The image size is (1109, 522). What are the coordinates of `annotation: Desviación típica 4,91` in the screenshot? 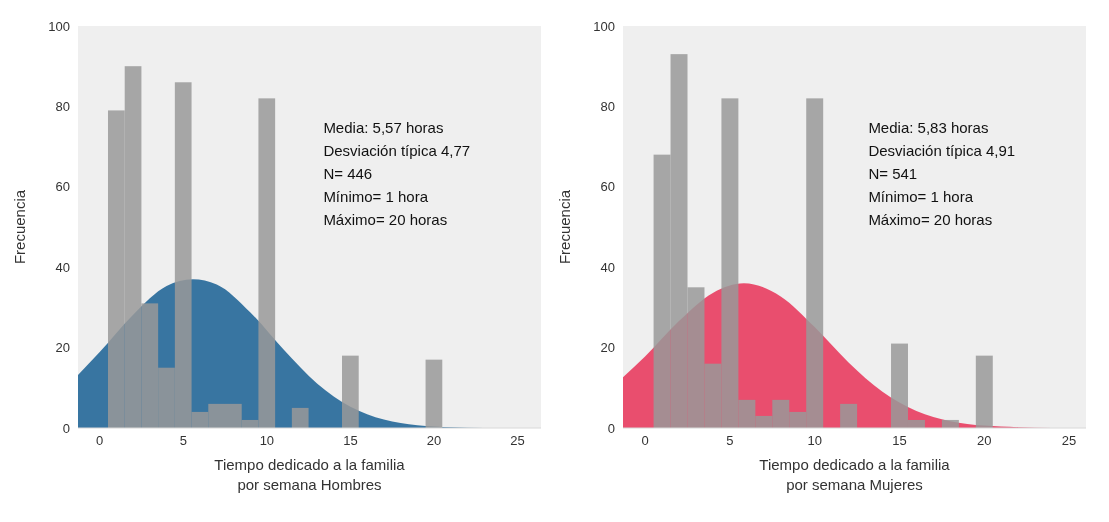 It's located at (942, 151).